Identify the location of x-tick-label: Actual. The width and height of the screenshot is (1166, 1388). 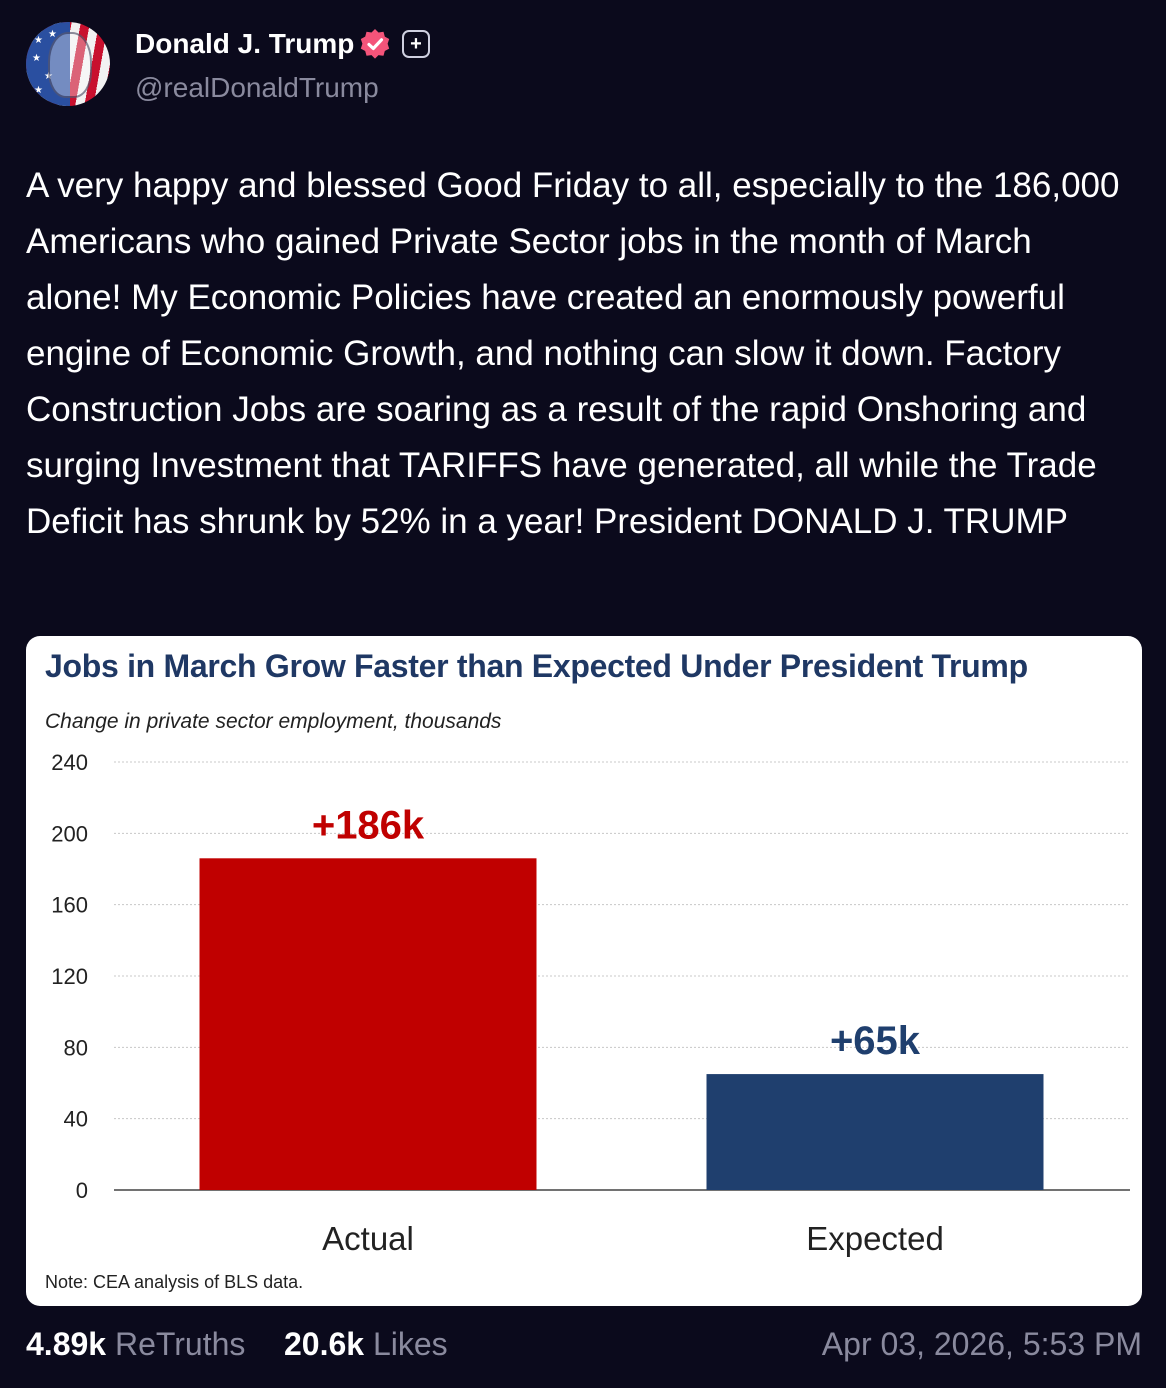
(368, 1238).